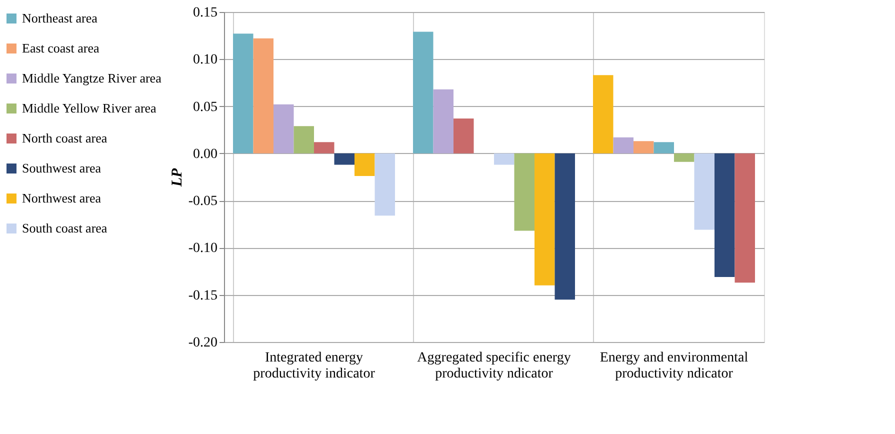 The width and height of the screenshot is (895, 434). I want to click on y-tick-label: 0.05, so click(205, 107).